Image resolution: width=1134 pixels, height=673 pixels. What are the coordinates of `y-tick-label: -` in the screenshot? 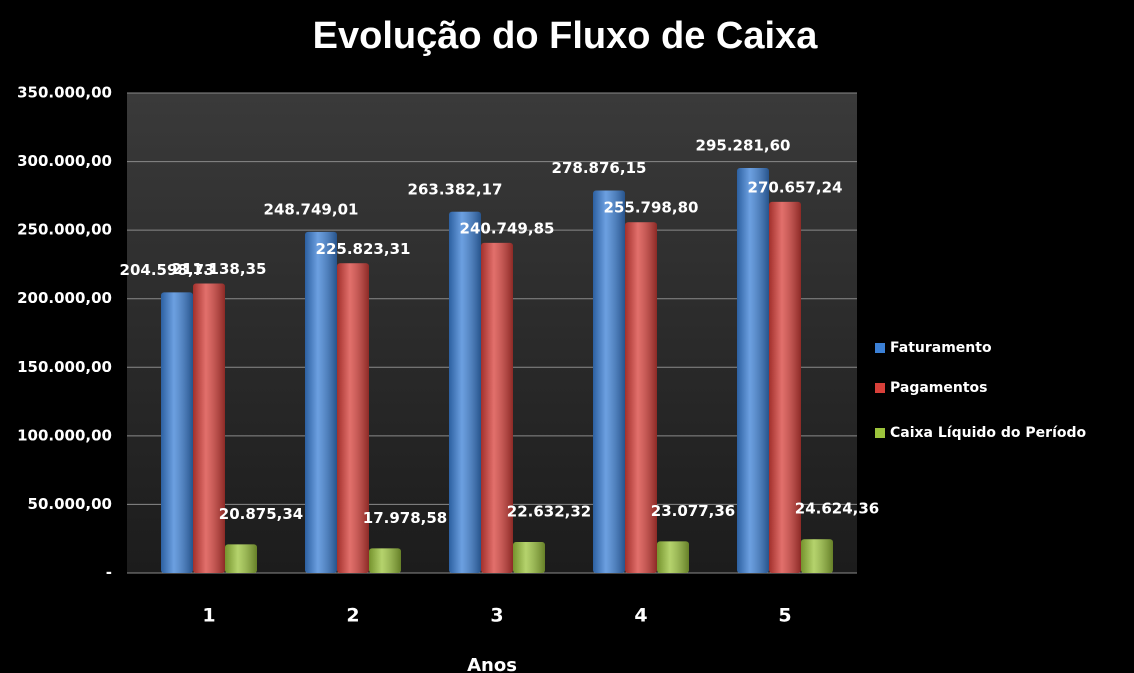 It's located at (109, 573).